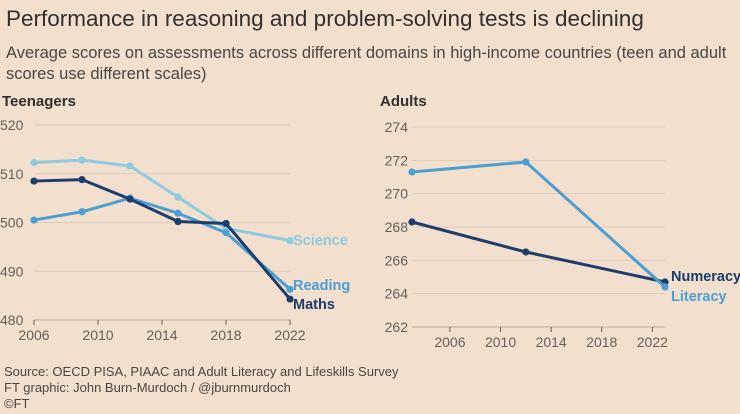 This screenshot has width=740, height=414. Describe the element at coordinates (12, 223) in the screenshot. I see `teenagers-y-tick-label: 500` at that location.